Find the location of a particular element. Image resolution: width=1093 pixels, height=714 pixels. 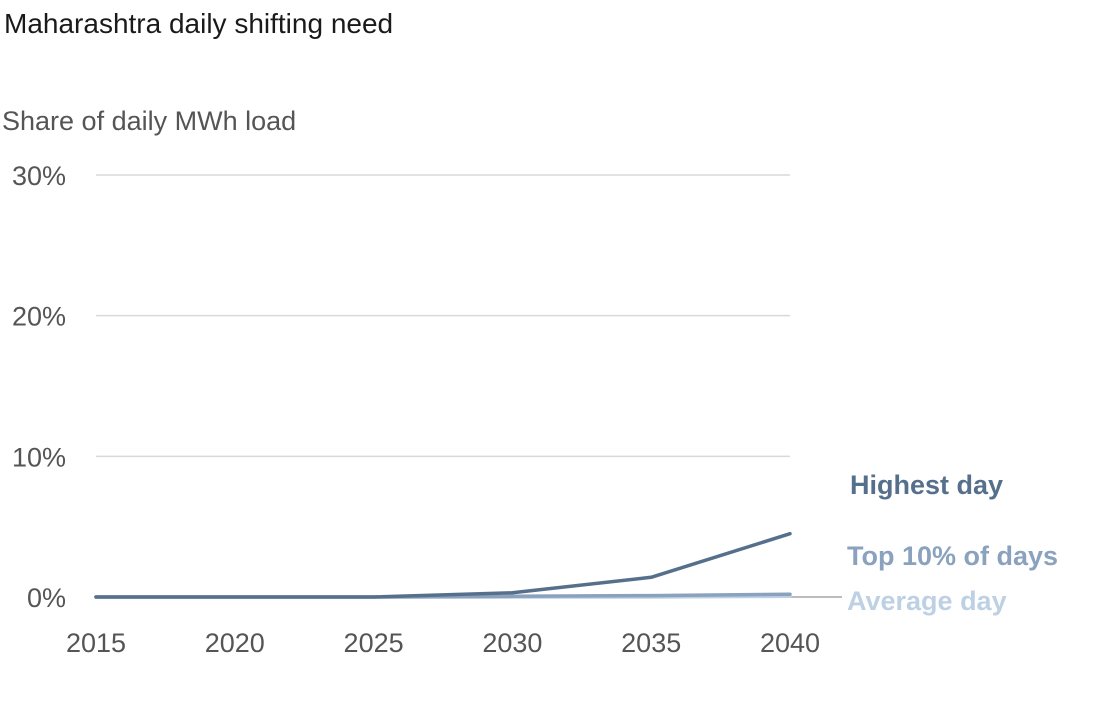

series-label: Highest day is located at coordinates (926, 485).